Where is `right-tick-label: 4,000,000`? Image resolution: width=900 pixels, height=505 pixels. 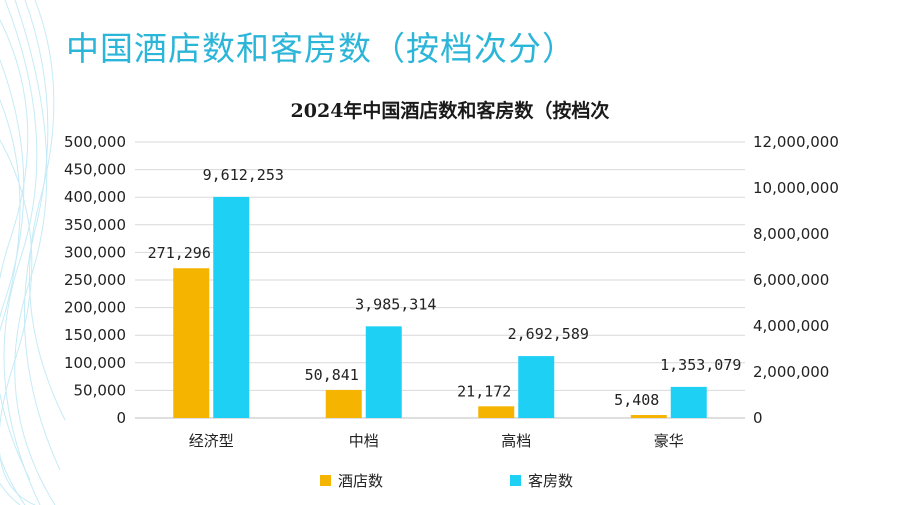 right-tick-label: 4,000,000 is located at coordinates (791, 326).